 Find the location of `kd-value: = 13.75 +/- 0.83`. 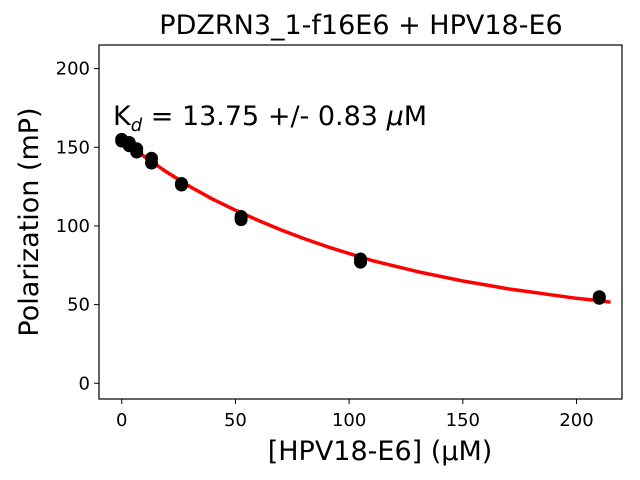

kd-value: = 13.75 +/- 0.83 is located at coordinates (264, 116).